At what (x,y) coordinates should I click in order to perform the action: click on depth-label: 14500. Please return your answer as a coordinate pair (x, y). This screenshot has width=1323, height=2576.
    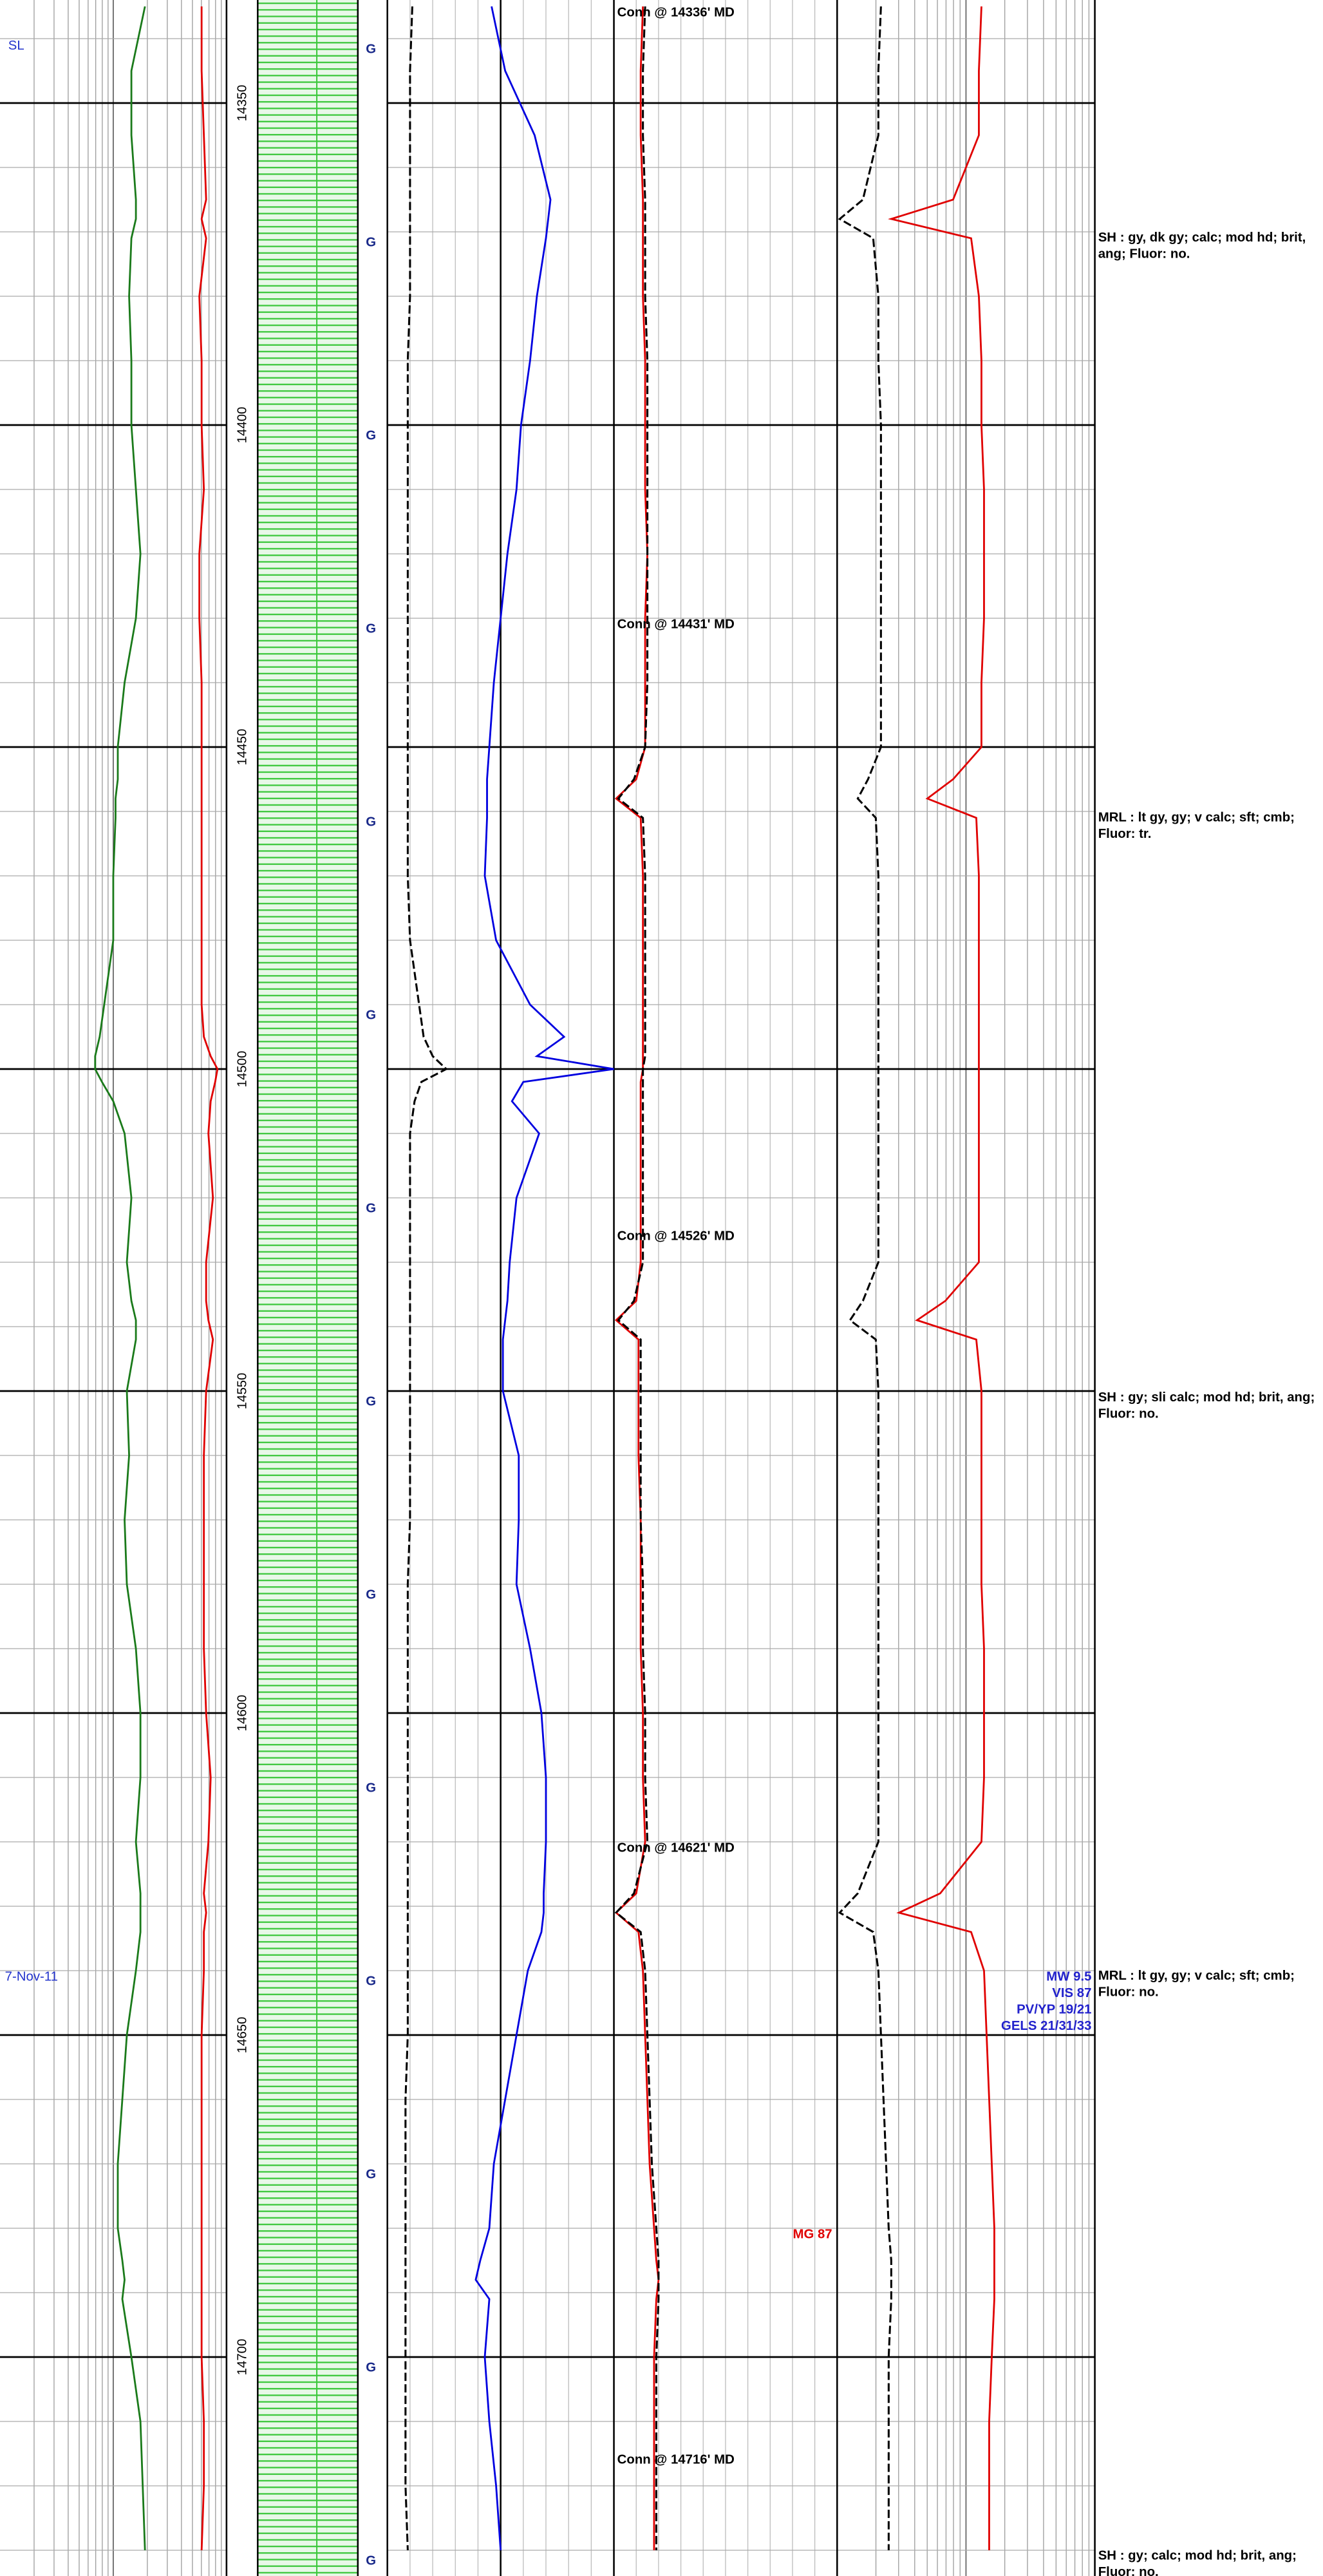
    Looking at the image, I should click on (243, 1069).